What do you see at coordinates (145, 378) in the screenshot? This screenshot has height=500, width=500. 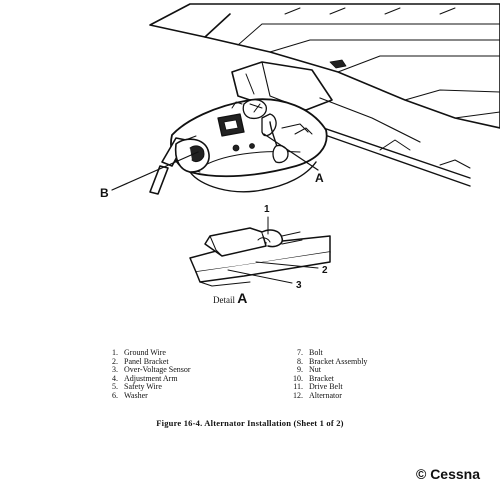 I see `legend-item: 4. Adjustment Arm` at bounding box center [145, 378].